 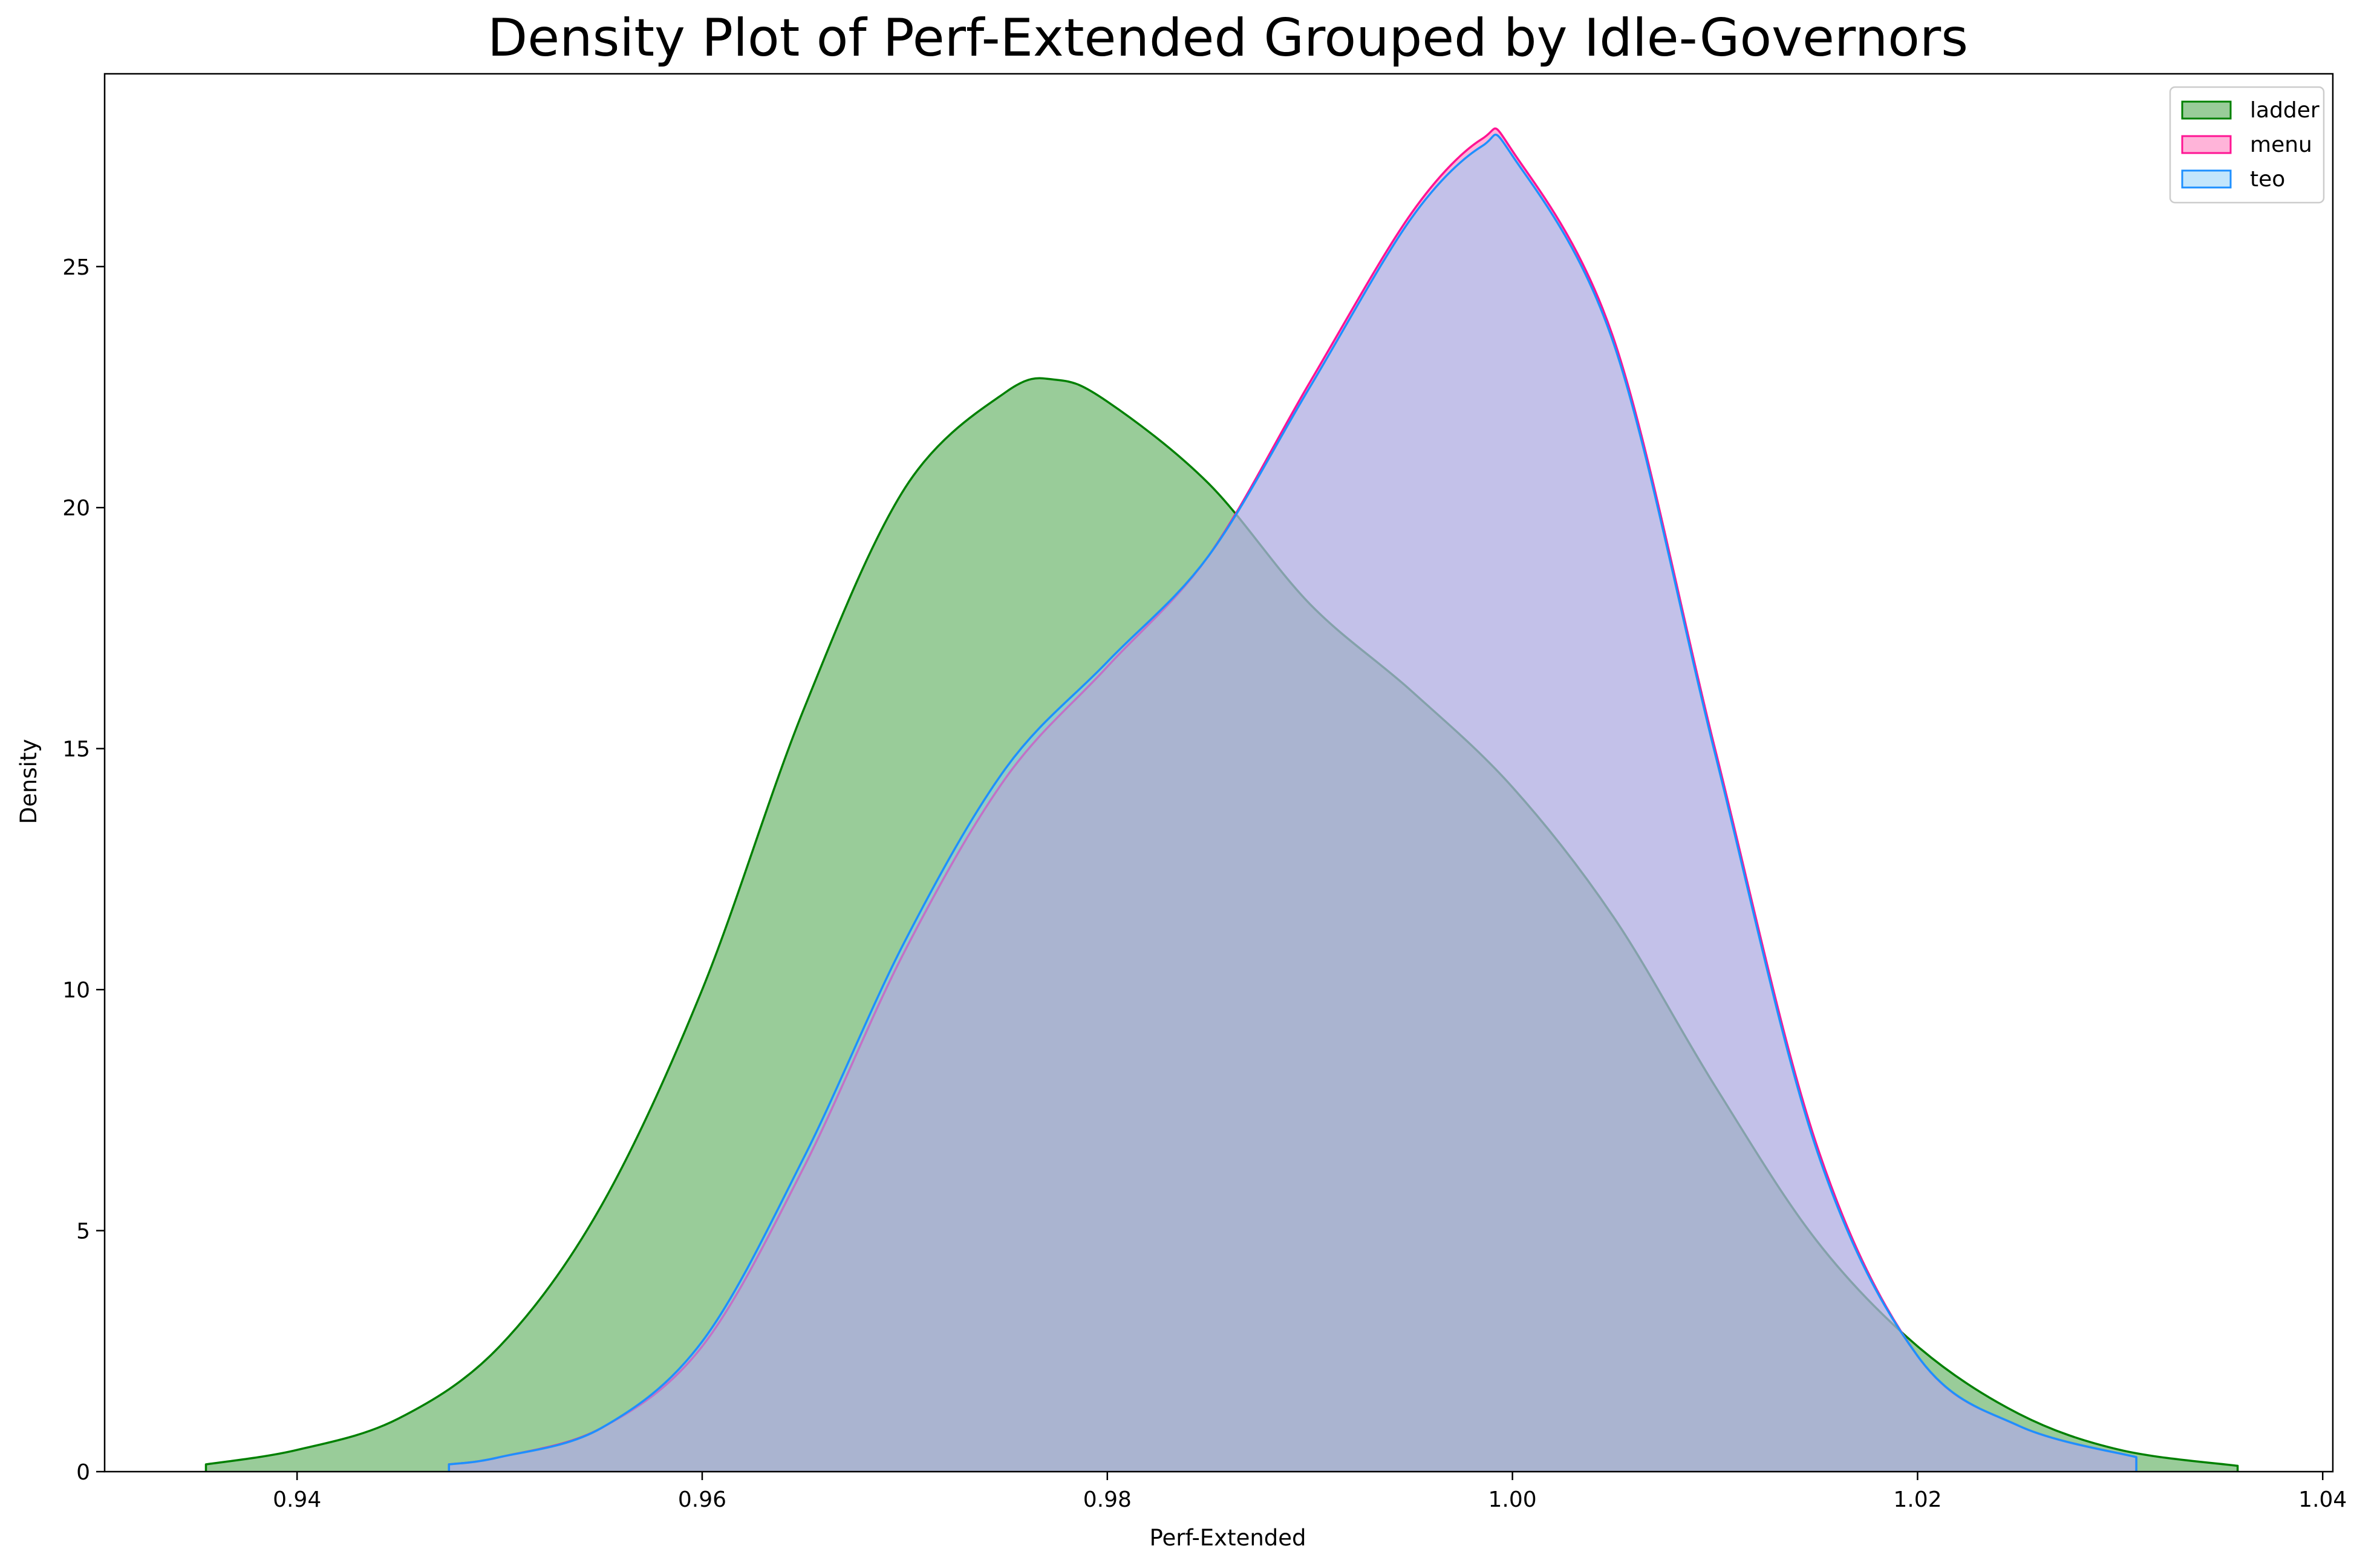 I want to click on x-tick-label: 0.98, so click(x=1107, y=1499).